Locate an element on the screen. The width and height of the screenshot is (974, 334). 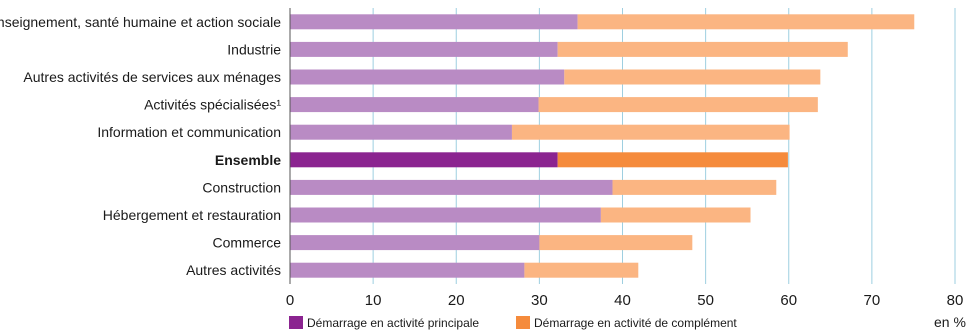
x-tick-label: 20 is located at coordinates (456, 300).